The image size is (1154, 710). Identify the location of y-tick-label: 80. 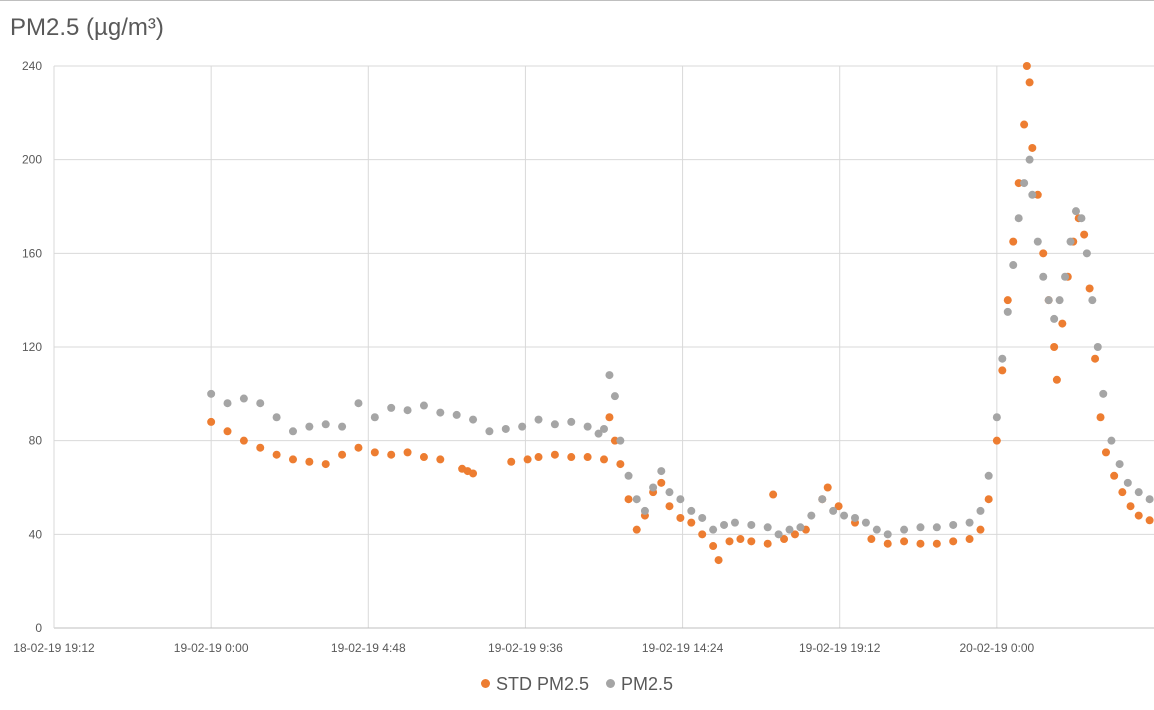
(36, 441).